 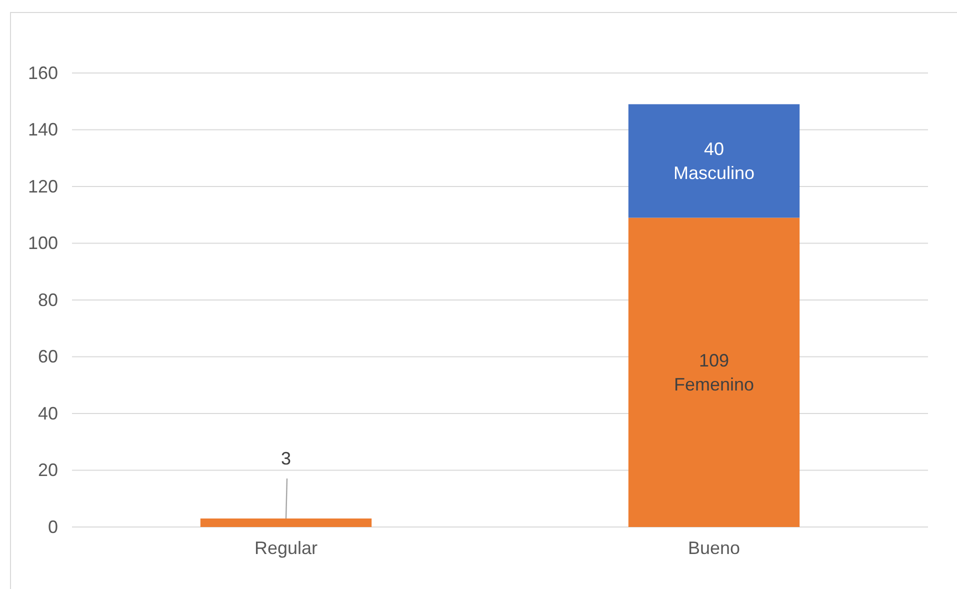 What do you see at coordinates (48, 470) in the screenshot?
I see `y-tick-label: 20` at bounding box center [48, 470].